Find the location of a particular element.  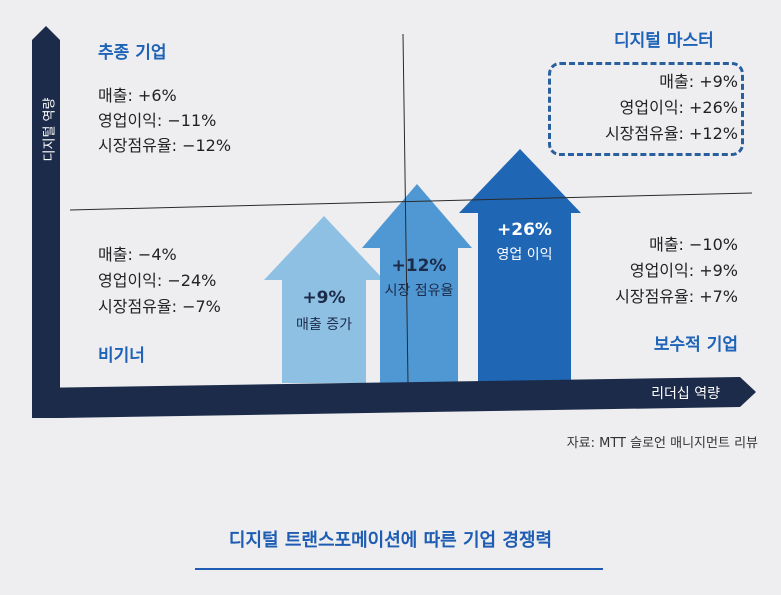

arrow-market-share-caption: 시장 점유율 is located at coordinates (419, 291).